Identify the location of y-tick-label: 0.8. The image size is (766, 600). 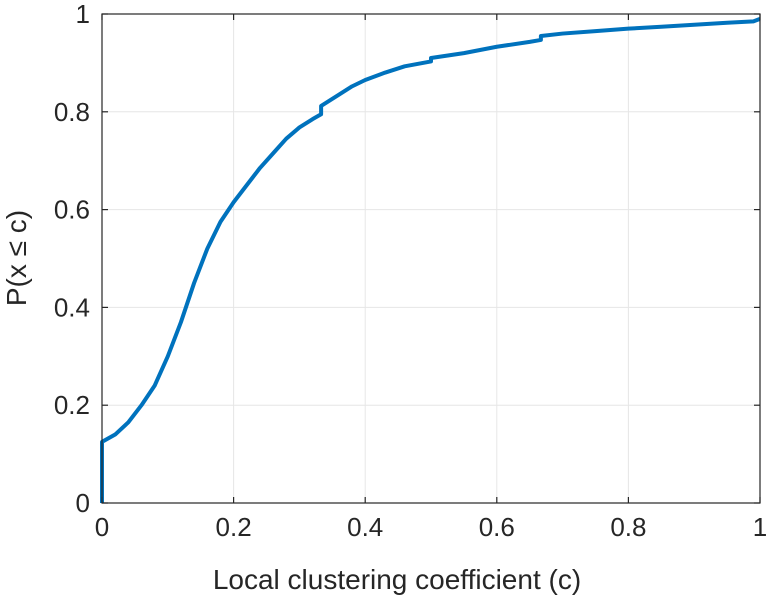
(72, 112).